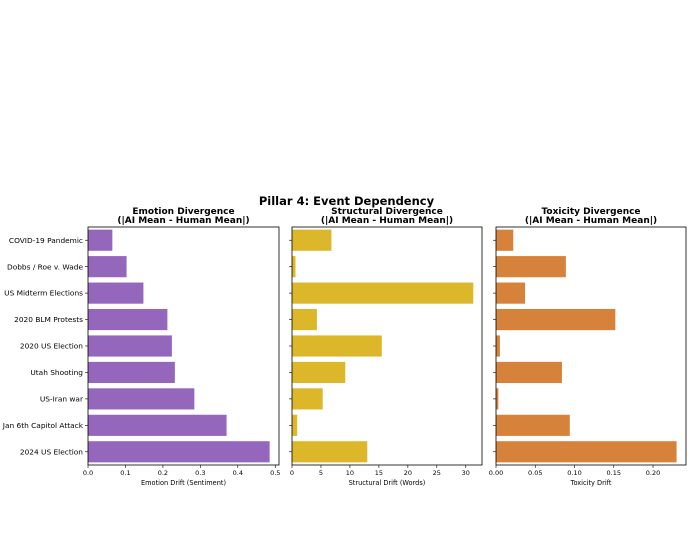 Image resolution: width=693 pixels, height=548 pixels. What do you see at coordinates (590, 212) in the screenshot?
I see `panel-title: Toxicity Divergence` at bounding box center [590, 212].